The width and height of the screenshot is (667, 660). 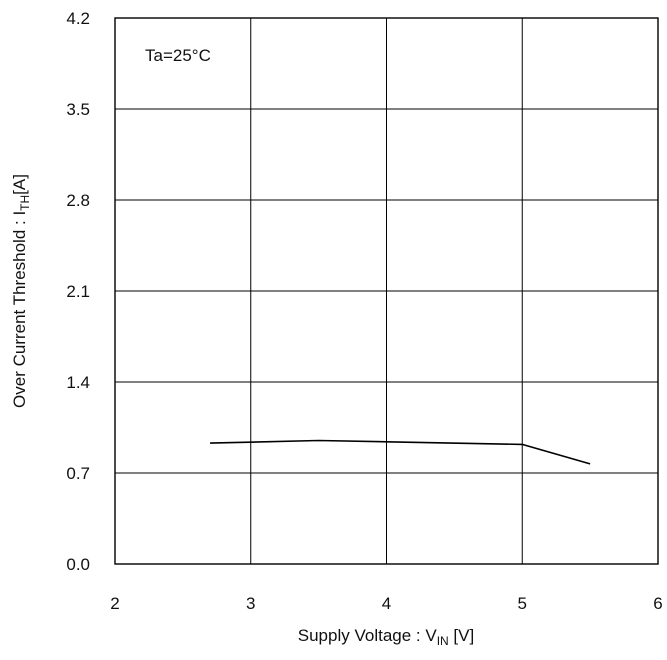 I want to click on x-tick-label-2: 4, so click(x=386, y=603).